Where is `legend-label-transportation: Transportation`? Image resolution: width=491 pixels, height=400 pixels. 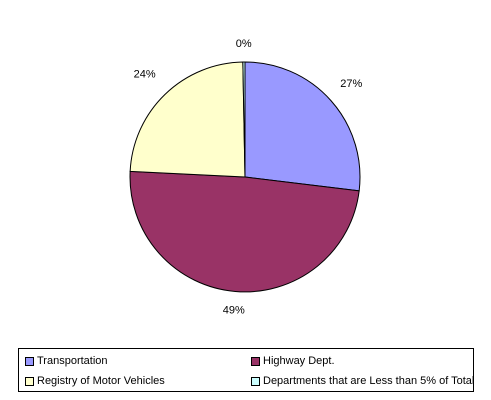 legend-label-transportation: Transportation is located at coordinates (72, 361).